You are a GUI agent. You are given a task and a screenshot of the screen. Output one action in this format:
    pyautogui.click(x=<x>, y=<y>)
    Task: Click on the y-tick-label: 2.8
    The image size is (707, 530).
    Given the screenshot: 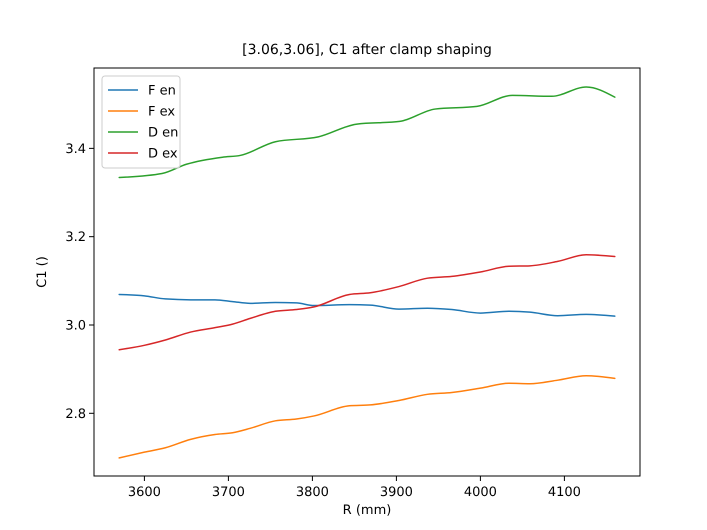 What is the action you would take?
    pyautogui.click(x=75, y=414)
    